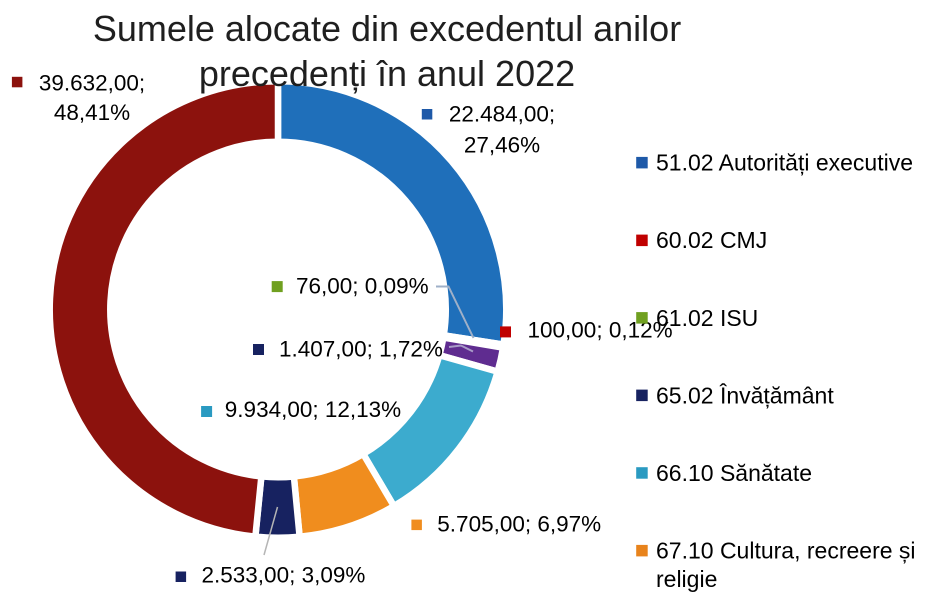  What do you see at coordinates (707, 318) in the screenshot?
I see `svg-text: 61.02 ISU` at bounding box center [707, 318].